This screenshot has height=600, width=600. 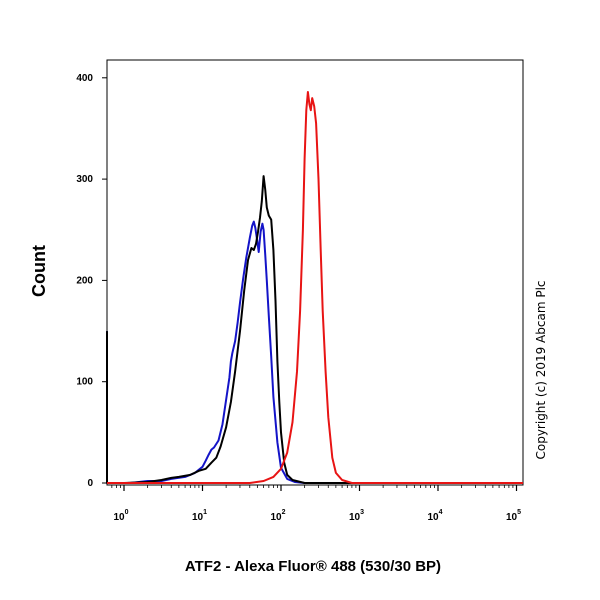 I want to click on y-tick-label: 400, so click(x=84, y=78).